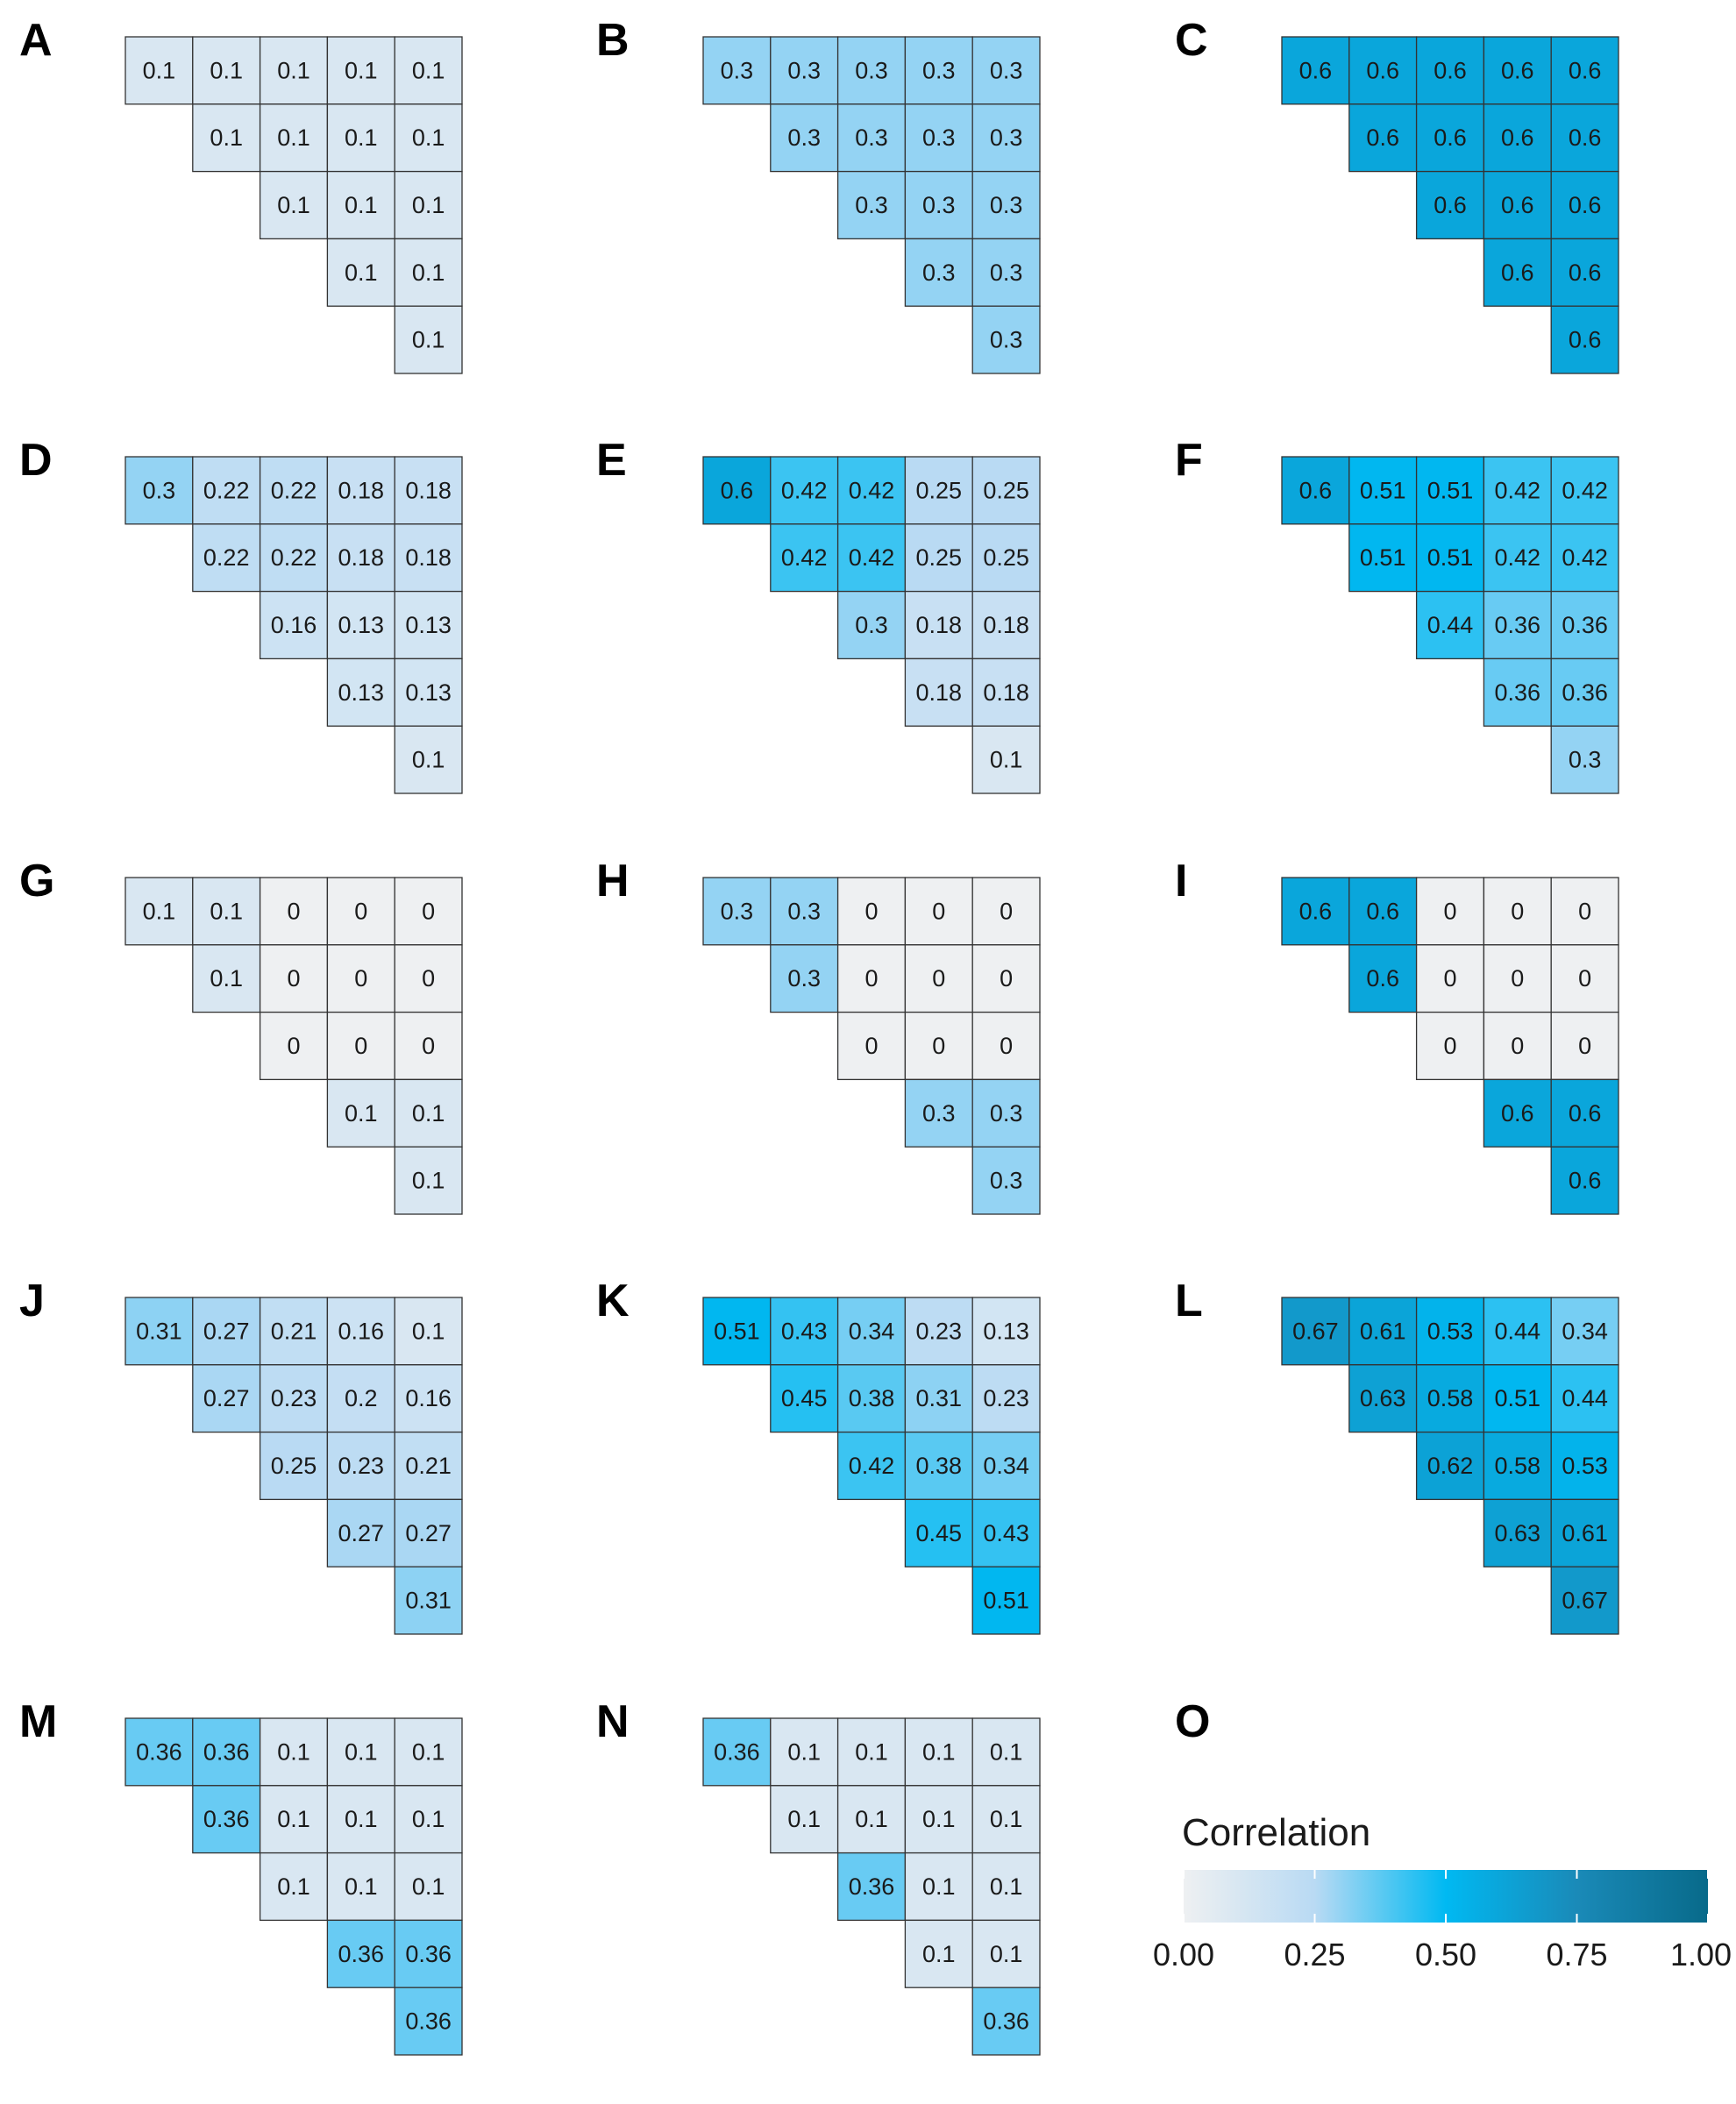 Image resolution: width=1736 pixels, height=2104 pixels. I want to click on cell-value-label: 0.53, so click(1450, 1331).